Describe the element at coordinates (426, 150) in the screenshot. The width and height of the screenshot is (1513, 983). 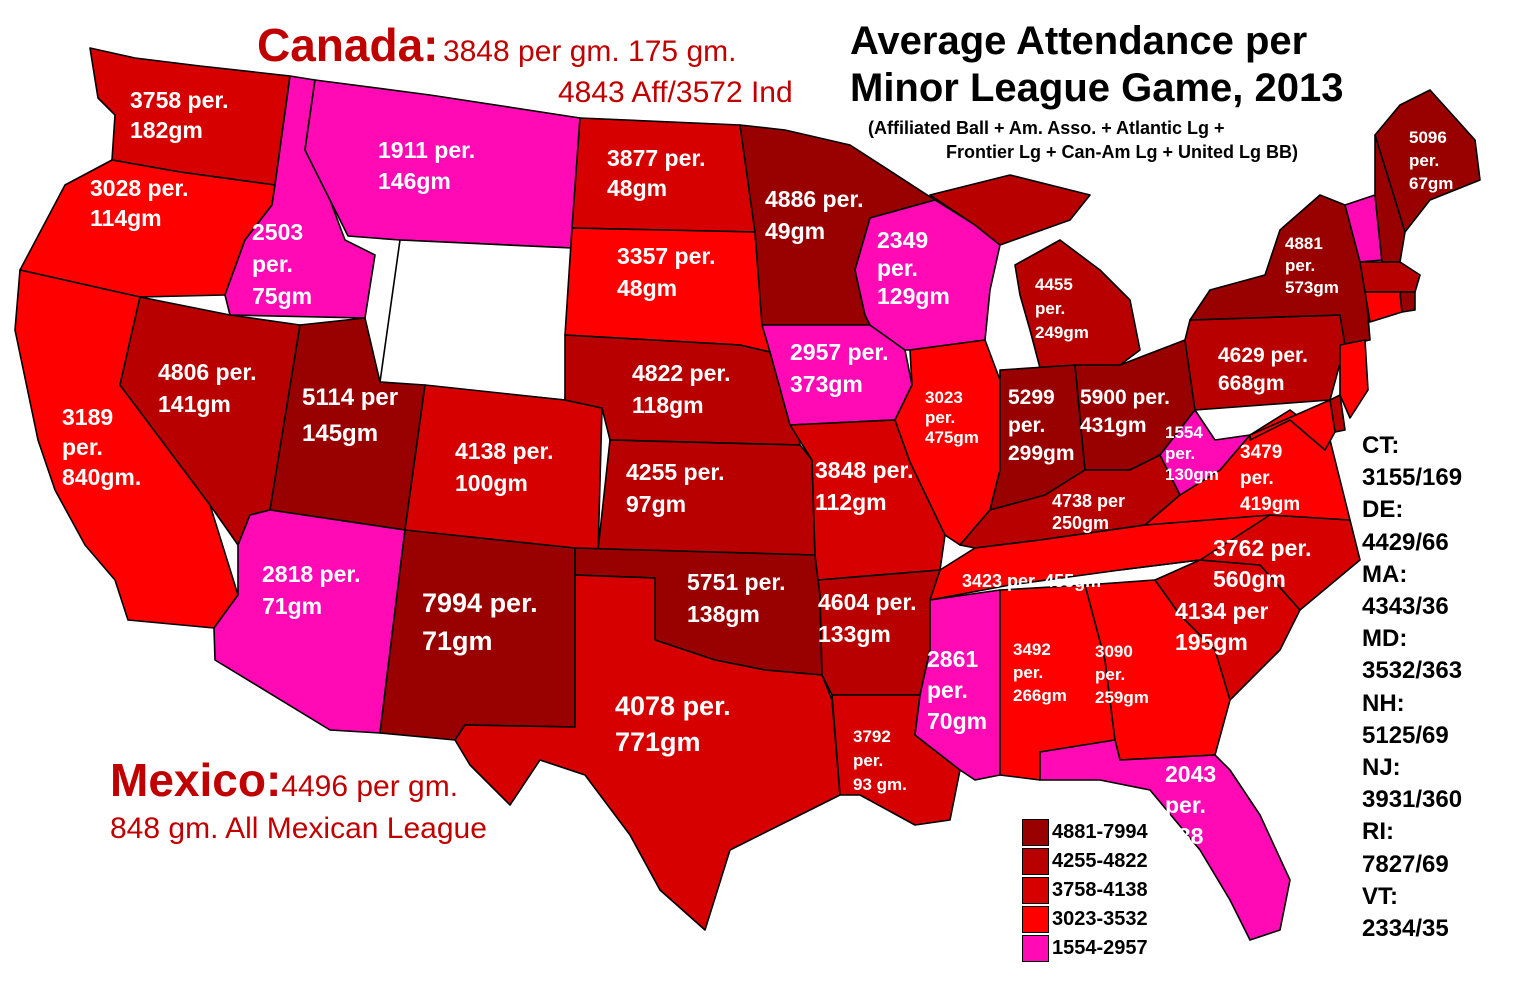
I see `state-label-line: 1911 per.` at that location.